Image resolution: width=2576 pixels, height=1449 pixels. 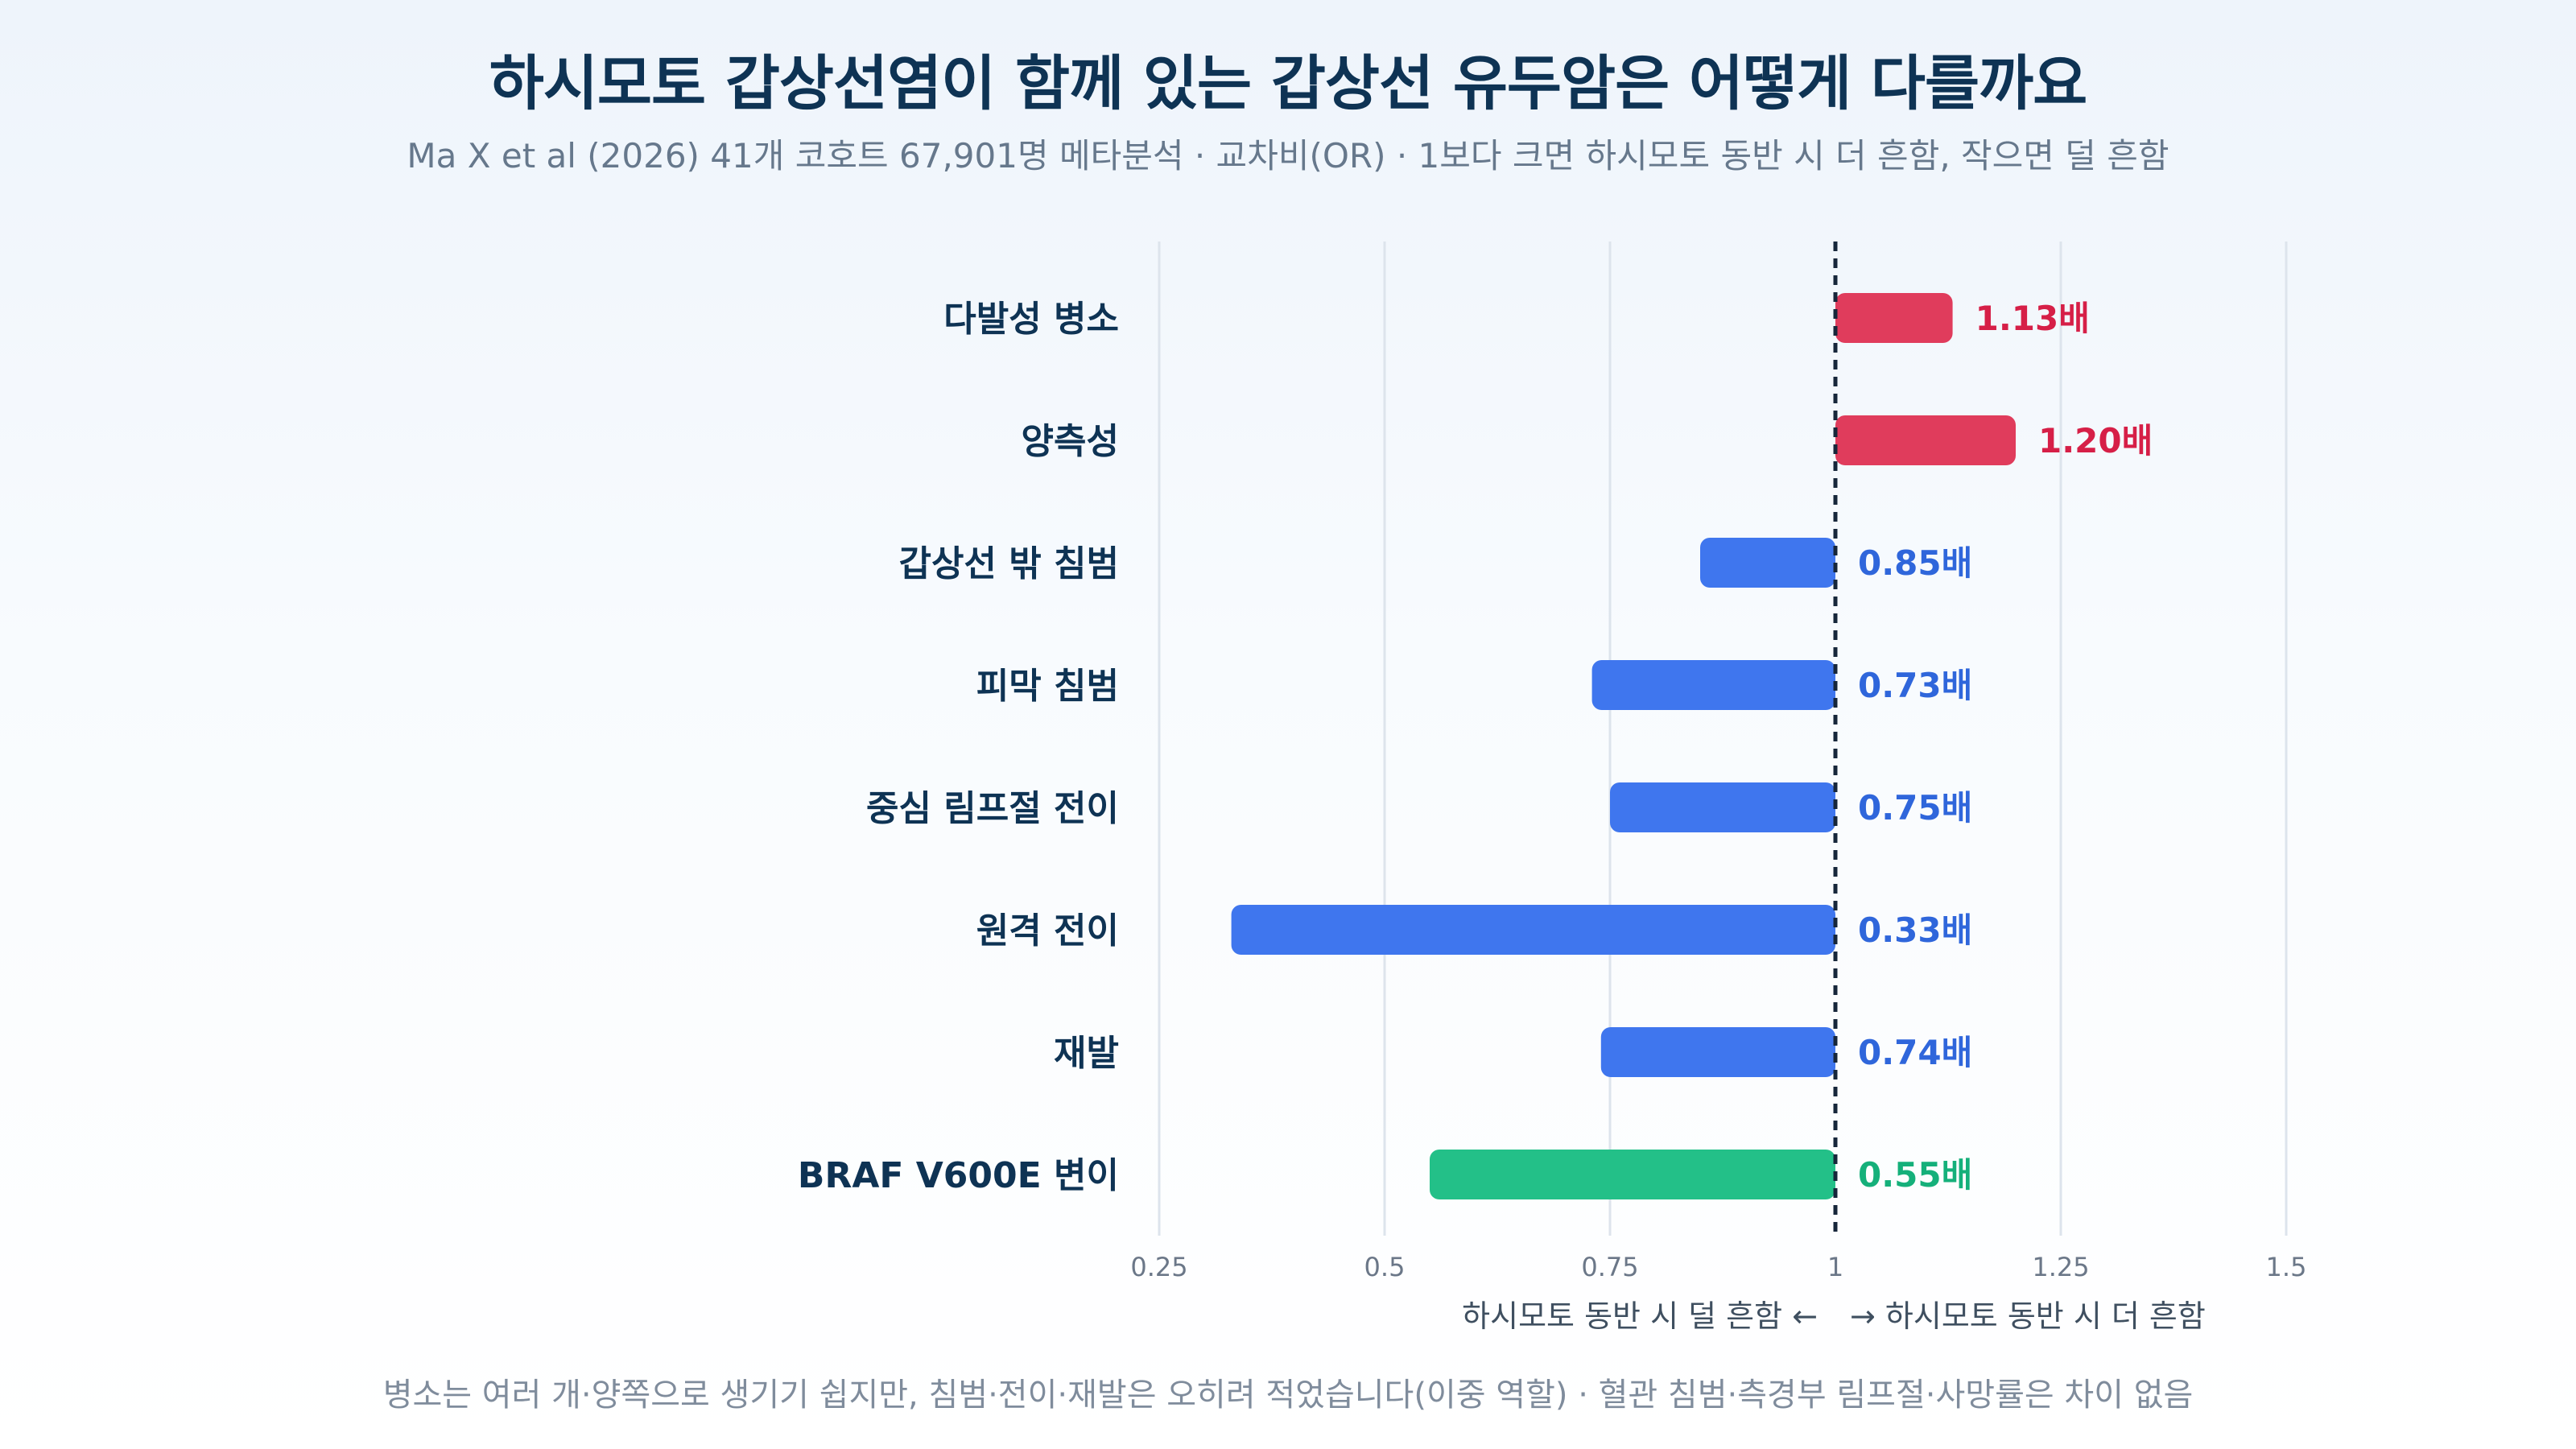 I want to click on value-label: 0.74배, so click(x=1915, y=1052).